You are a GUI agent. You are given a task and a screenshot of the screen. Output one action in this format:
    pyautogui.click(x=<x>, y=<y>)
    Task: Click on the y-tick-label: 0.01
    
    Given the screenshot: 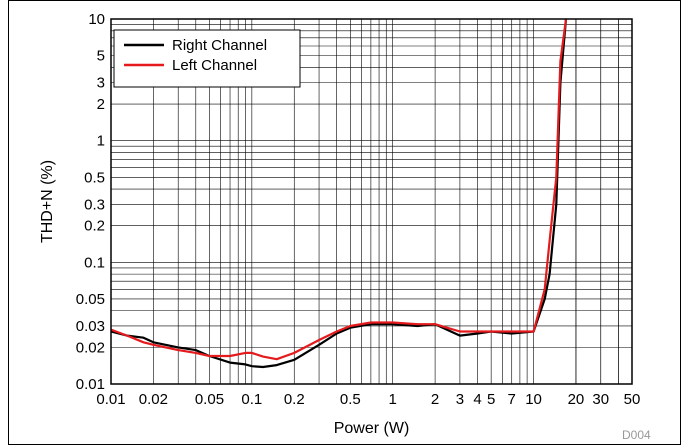 What is the action you would take?
    pyautogui.click(x=90, y=384)
    